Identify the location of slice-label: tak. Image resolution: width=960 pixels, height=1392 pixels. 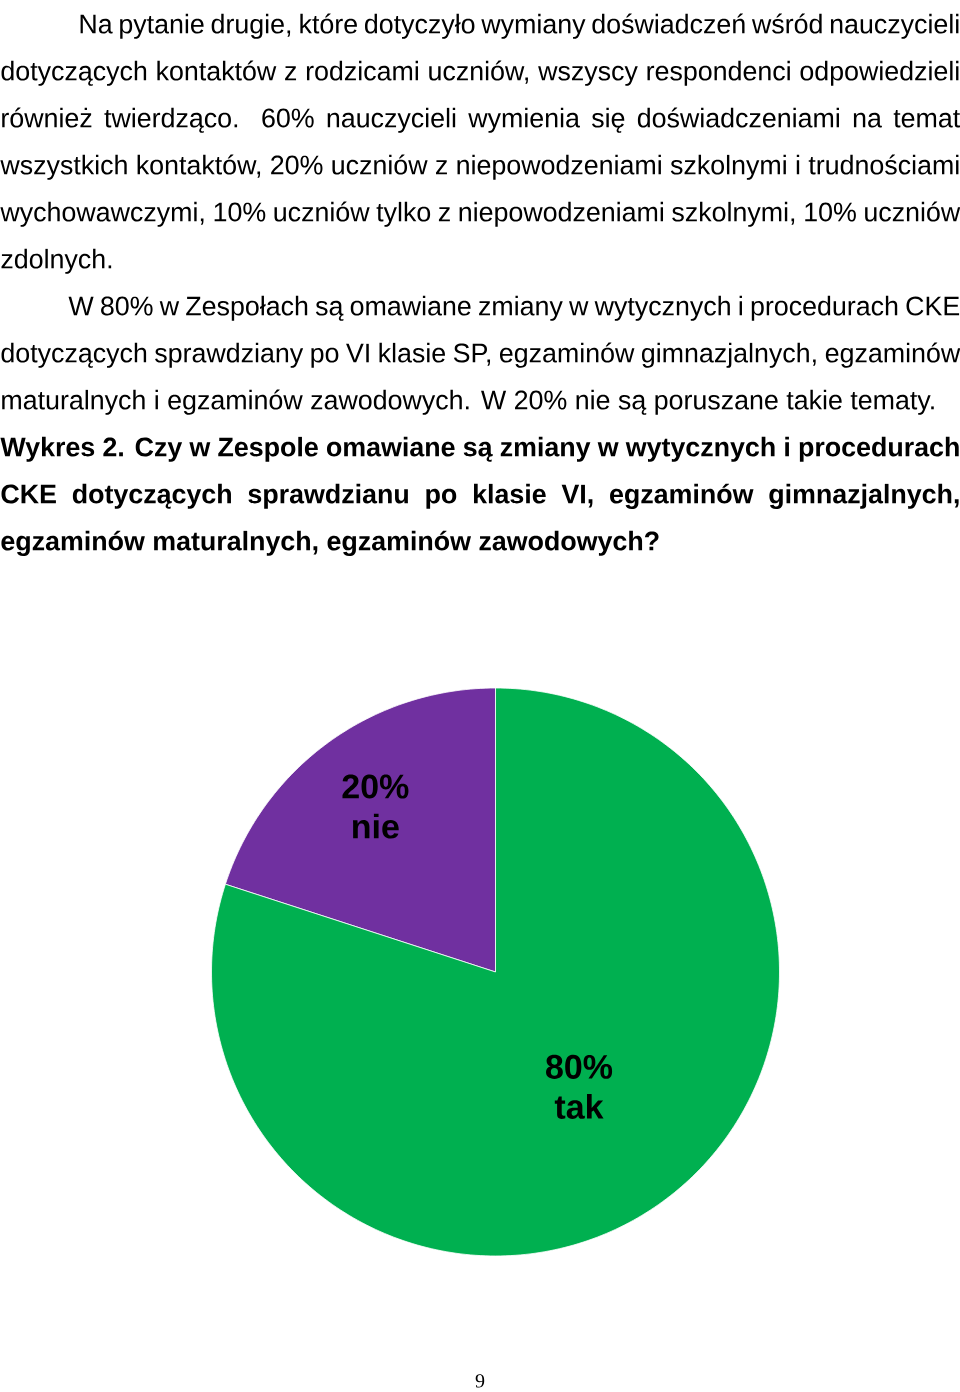
(579, 1106).